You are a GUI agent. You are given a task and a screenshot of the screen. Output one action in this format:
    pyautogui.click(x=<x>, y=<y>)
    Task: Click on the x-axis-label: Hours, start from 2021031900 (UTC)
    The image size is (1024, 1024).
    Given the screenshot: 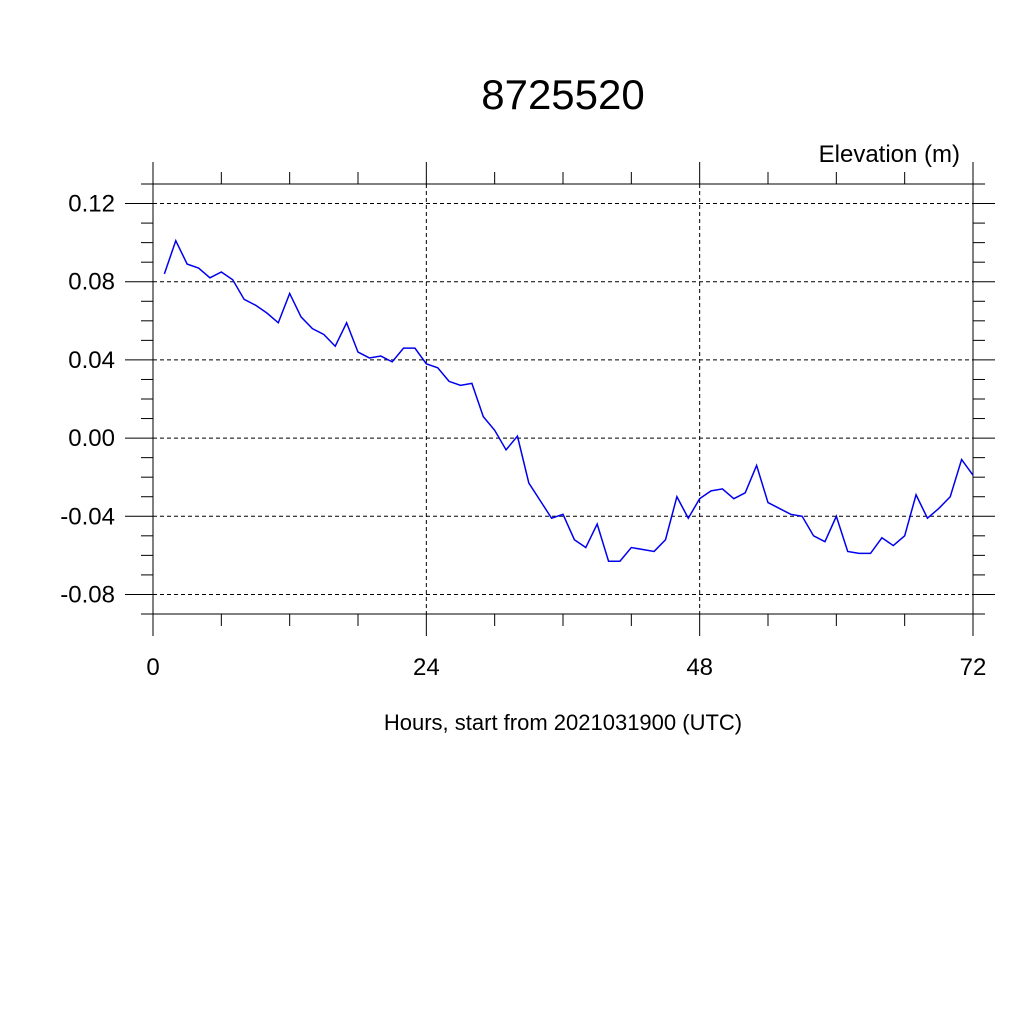 What is the action you would take?
    pyautogui.click(x=563, y=722)
    